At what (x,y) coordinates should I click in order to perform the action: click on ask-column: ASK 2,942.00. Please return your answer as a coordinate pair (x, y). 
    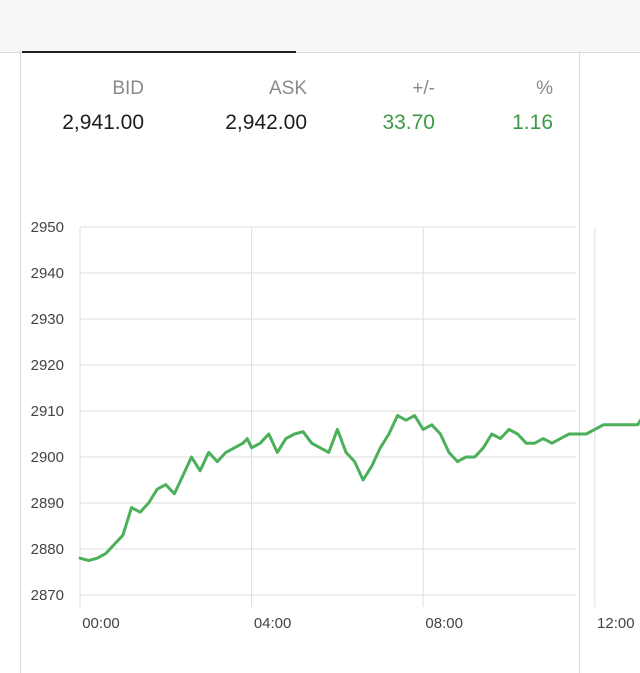
    Looking at the image, I should click on (266, 95).